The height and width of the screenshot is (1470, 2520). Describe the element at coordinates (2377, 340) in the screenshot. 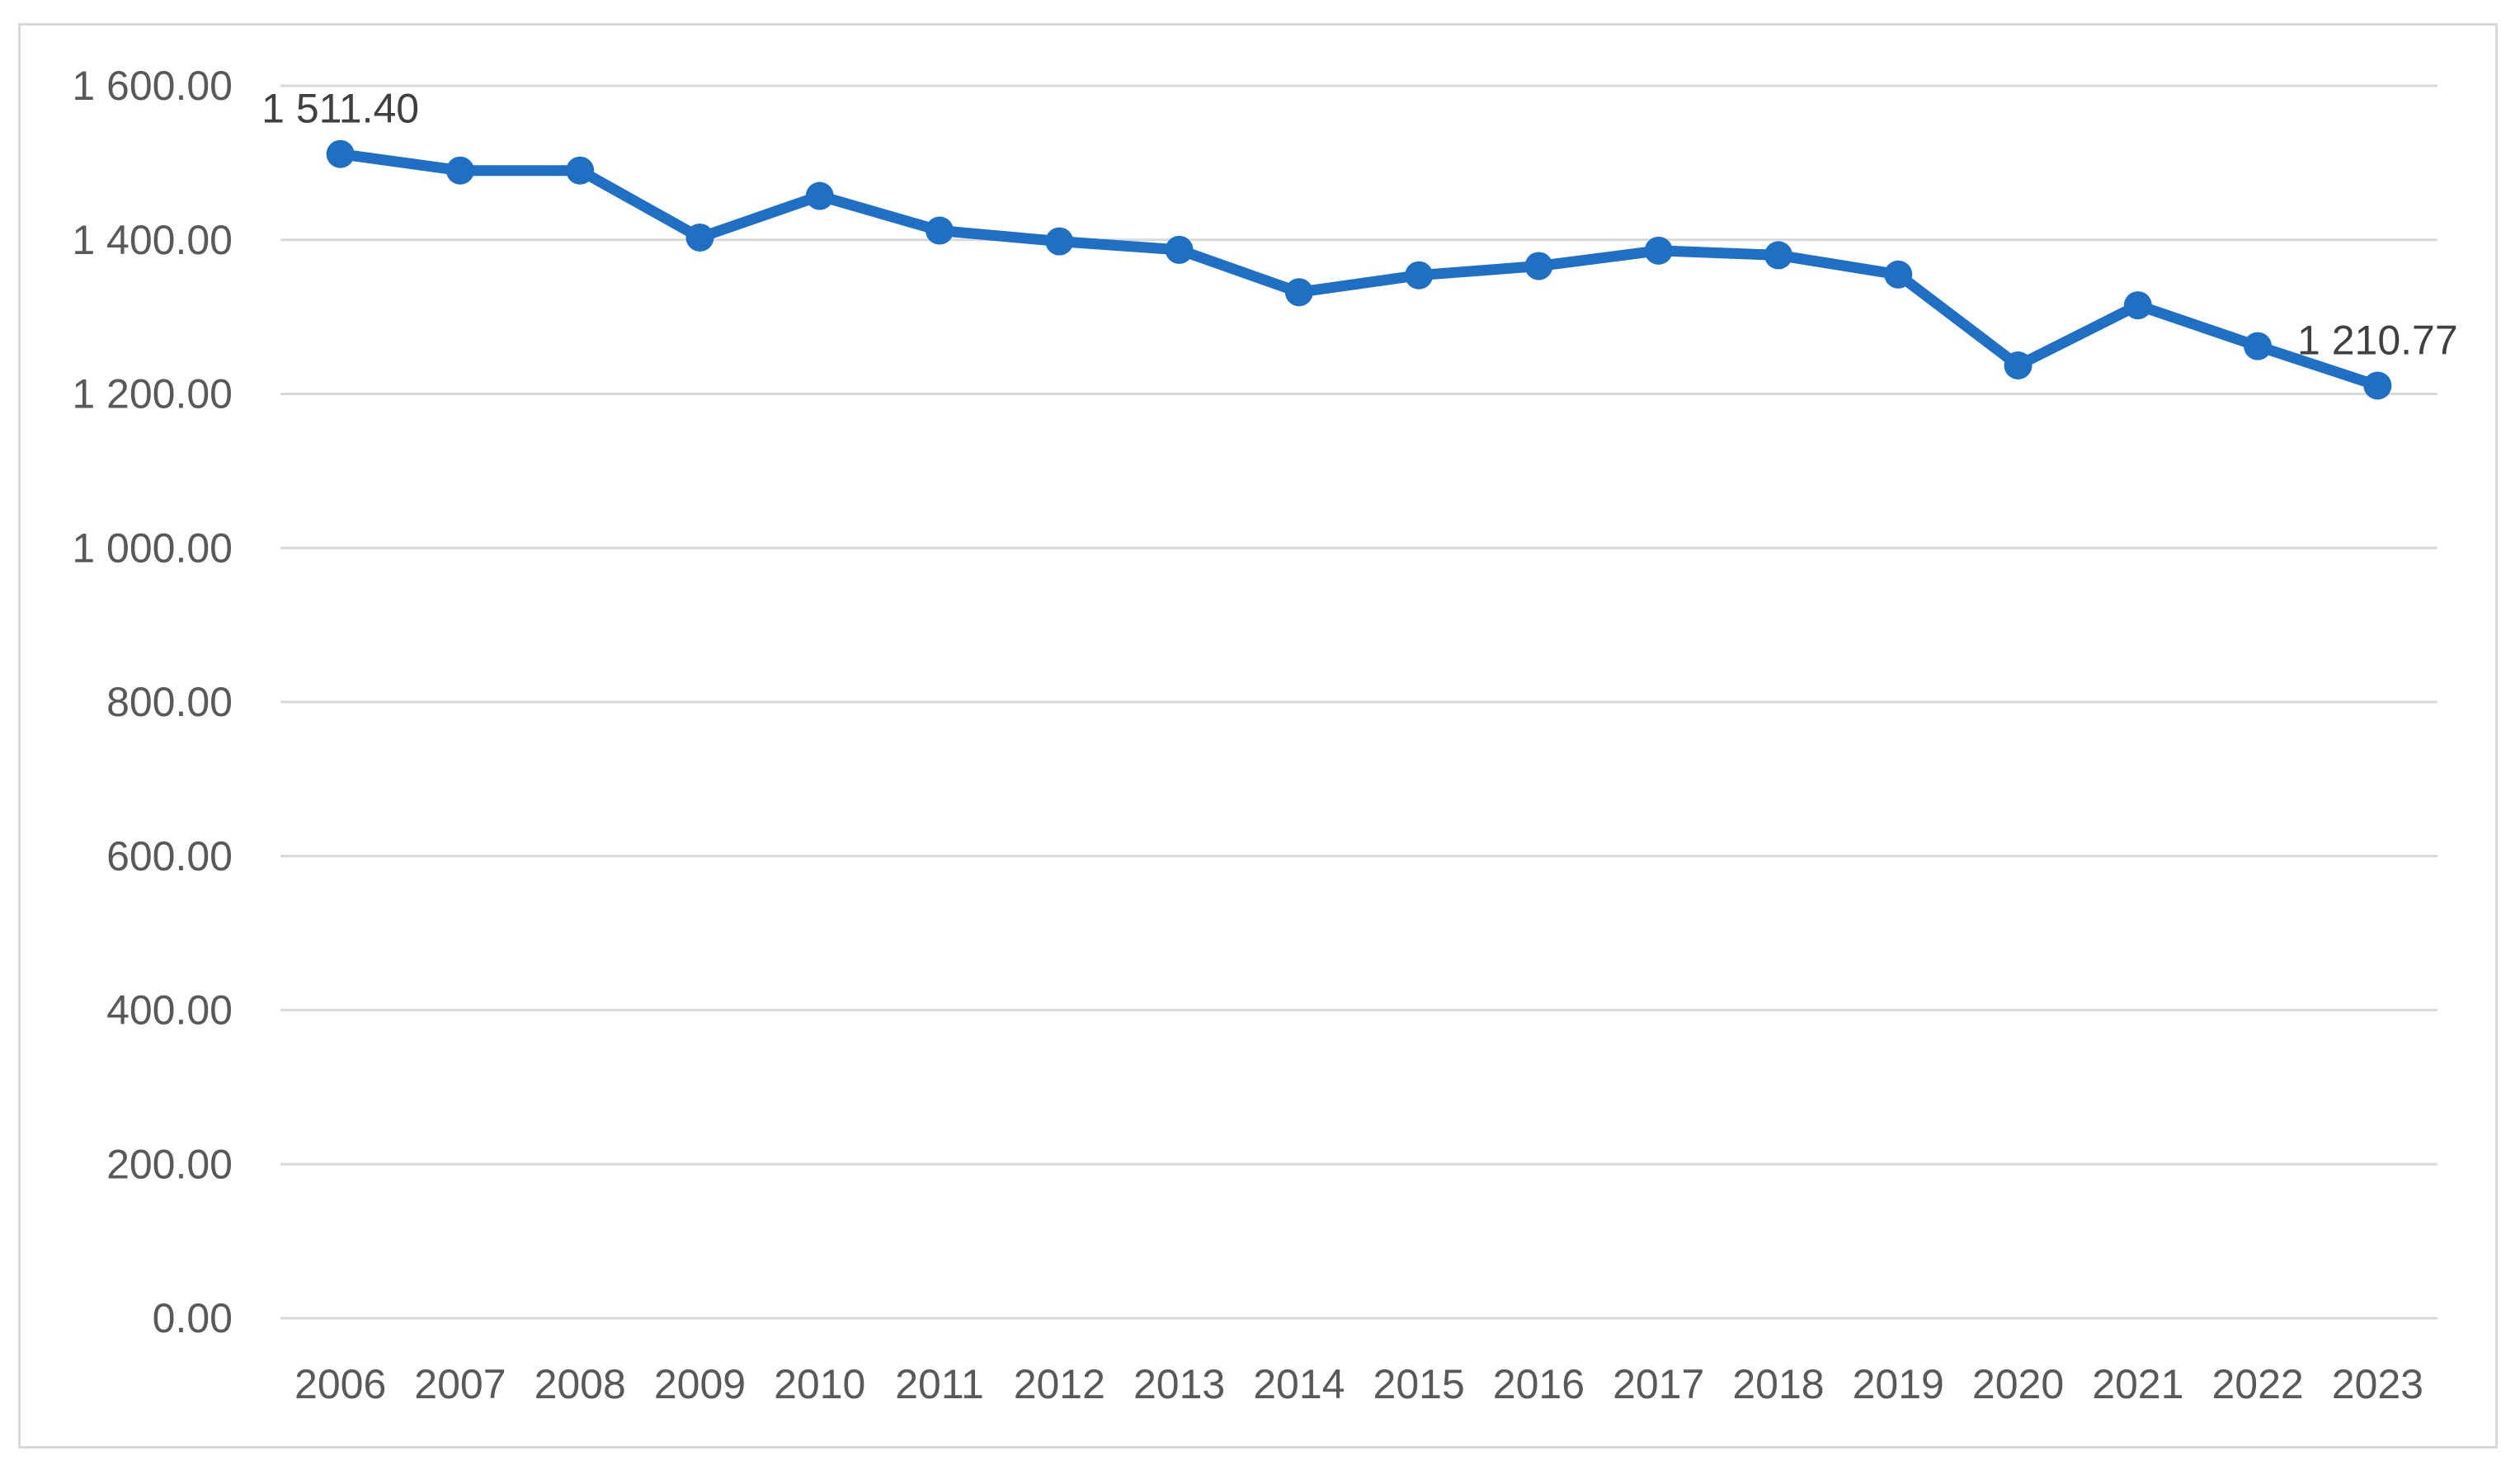

I see `data-label-2023: 1 210.77` at that location.